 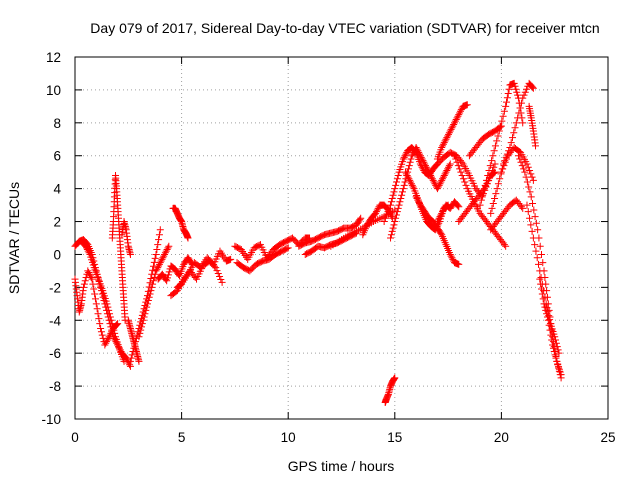 I want to click on y-axis-label: SDTVAR / TECUs, so click(x=14, y=238).